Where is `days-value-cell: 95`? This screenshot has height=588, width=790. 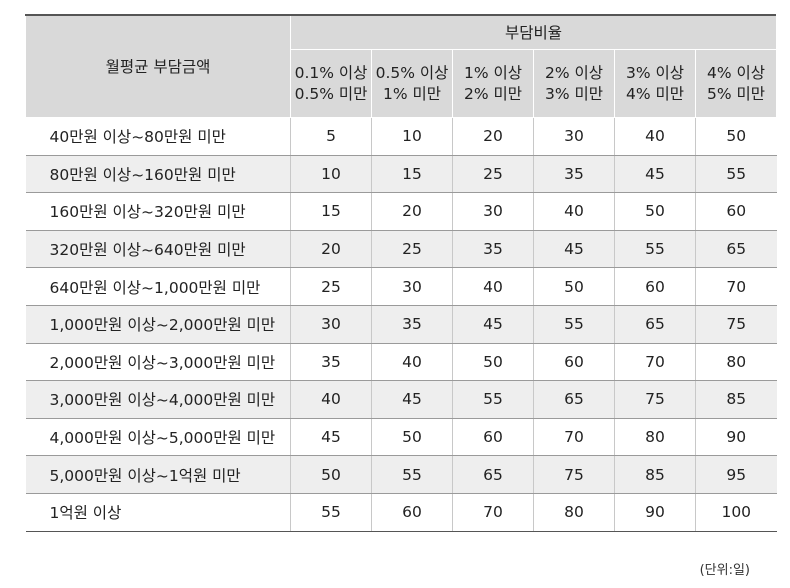 days-value-cell: 95 is located at coordinates (735, 474).